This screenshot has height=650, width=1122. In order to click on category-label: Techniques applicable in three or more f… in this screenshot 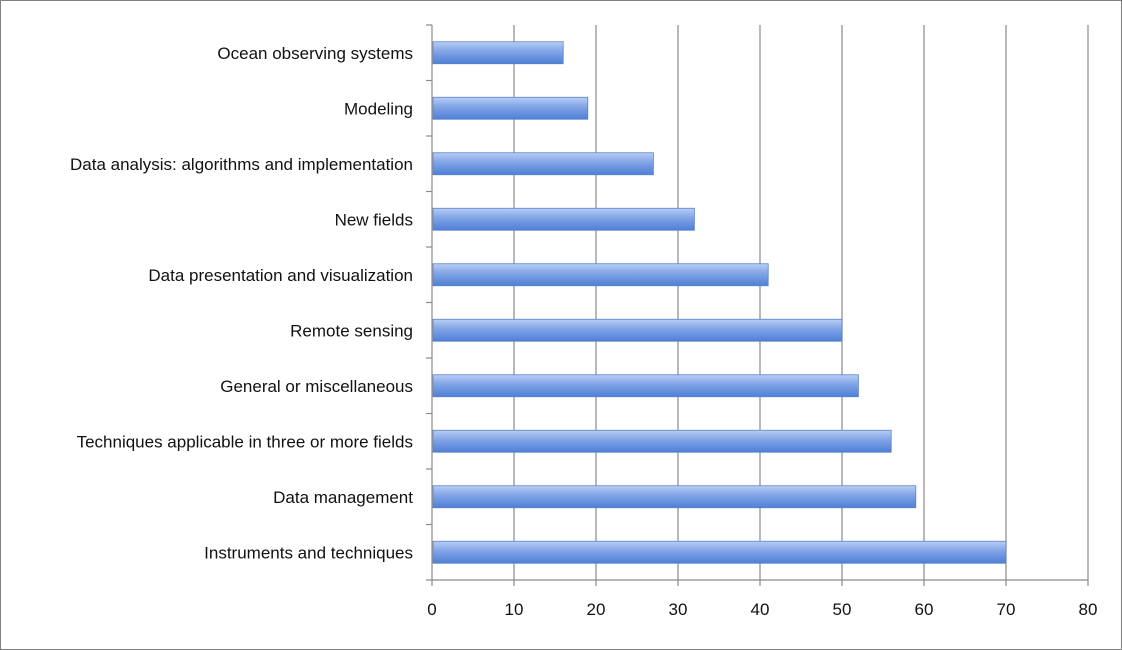, I will do `click(245, 441)`.